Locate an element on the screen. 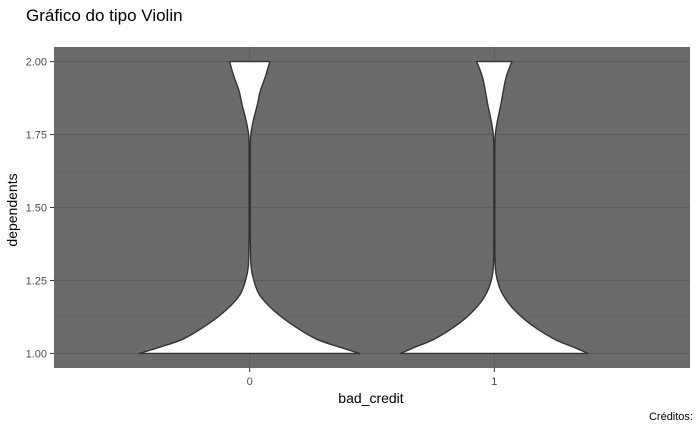 This screenshot has height=432, width=700. chart-caption: Créditos: is located at coordinates (671, 417).